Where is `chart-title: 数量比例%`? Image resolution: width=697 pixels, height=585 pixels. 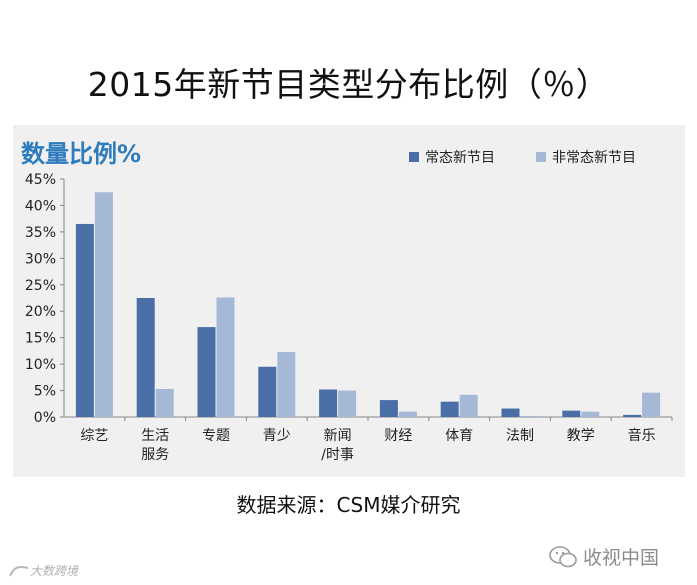 chart-title: 数量比例% is located at coordinates (81, 154).